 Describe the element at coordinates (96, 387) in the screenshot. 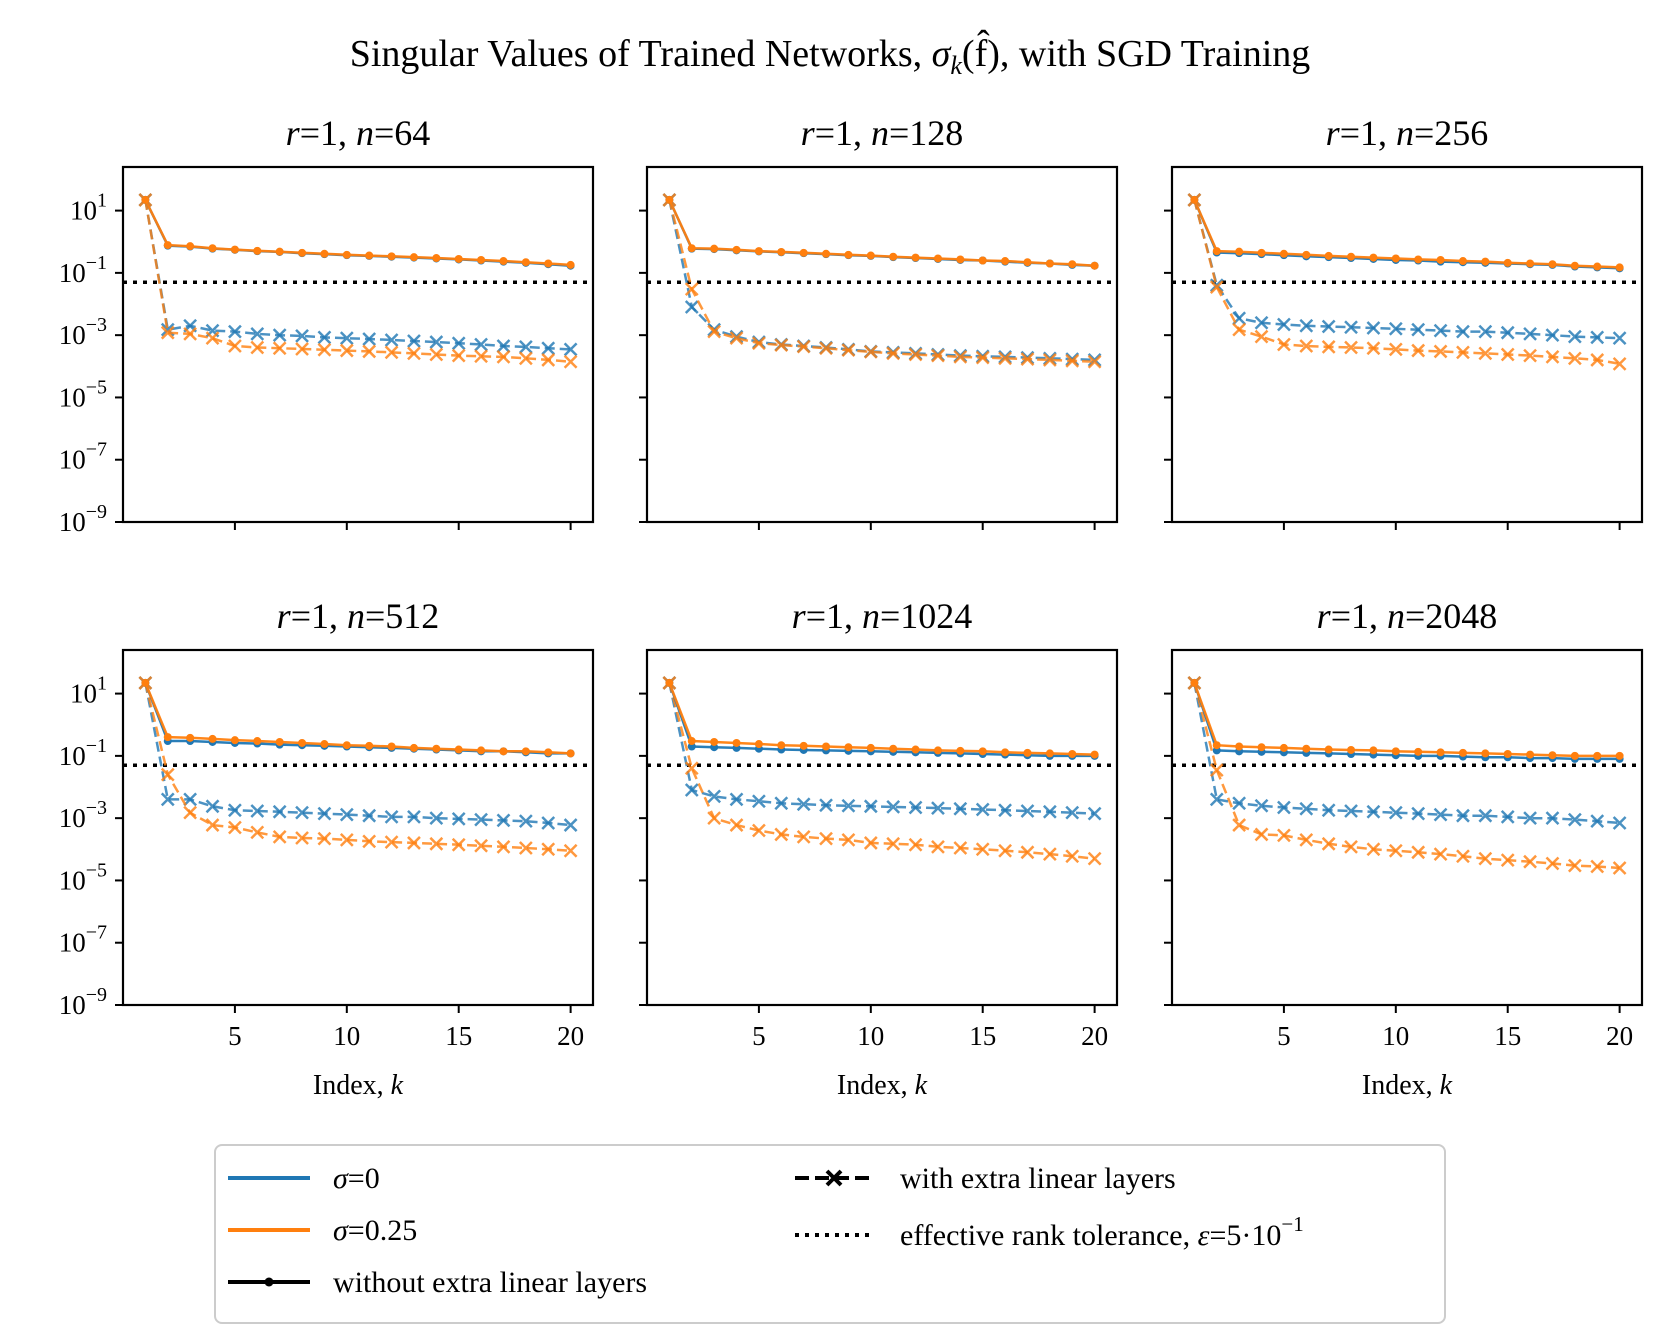

I see `y-tick-exponent: −5` at that location.